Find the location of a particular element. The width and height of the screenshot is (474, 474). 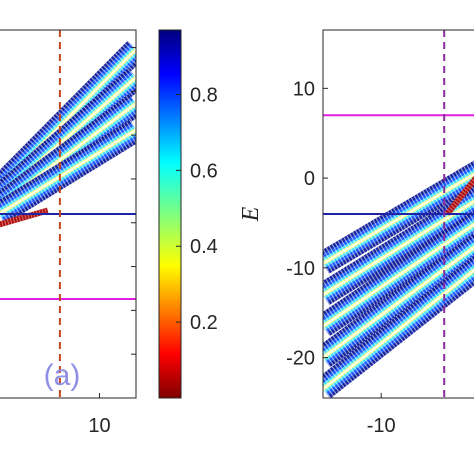

colorbar-tick-label: 0.4 is located at coordinates (204, 247).